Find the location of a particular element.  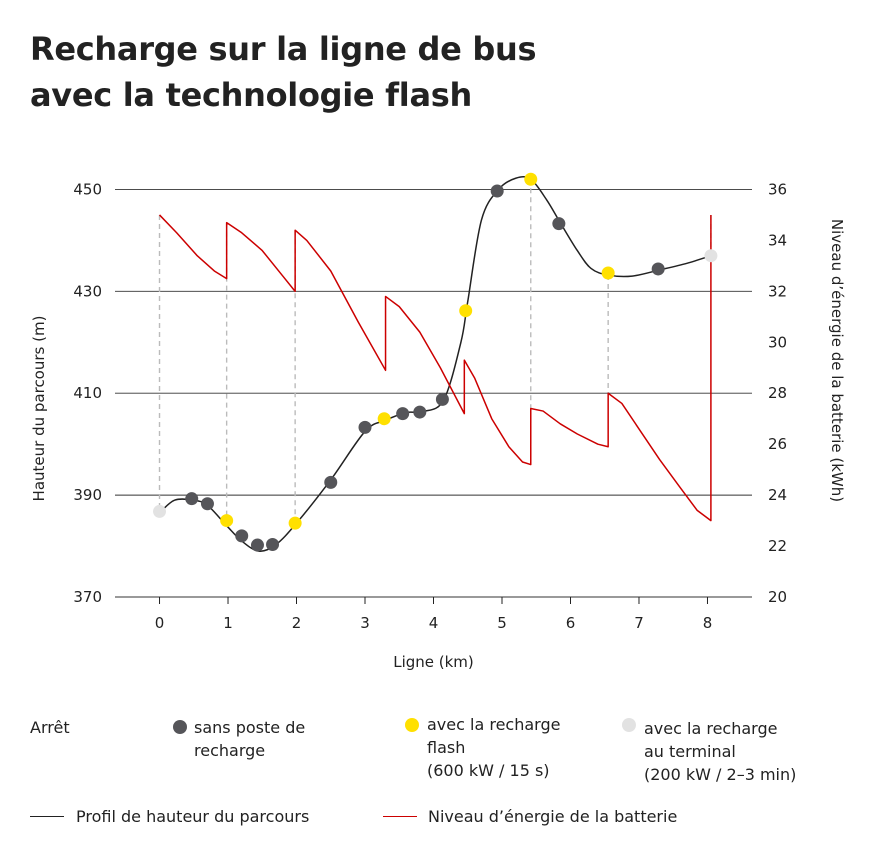

legend-terminal-dot is located at coordinates (629, 725).